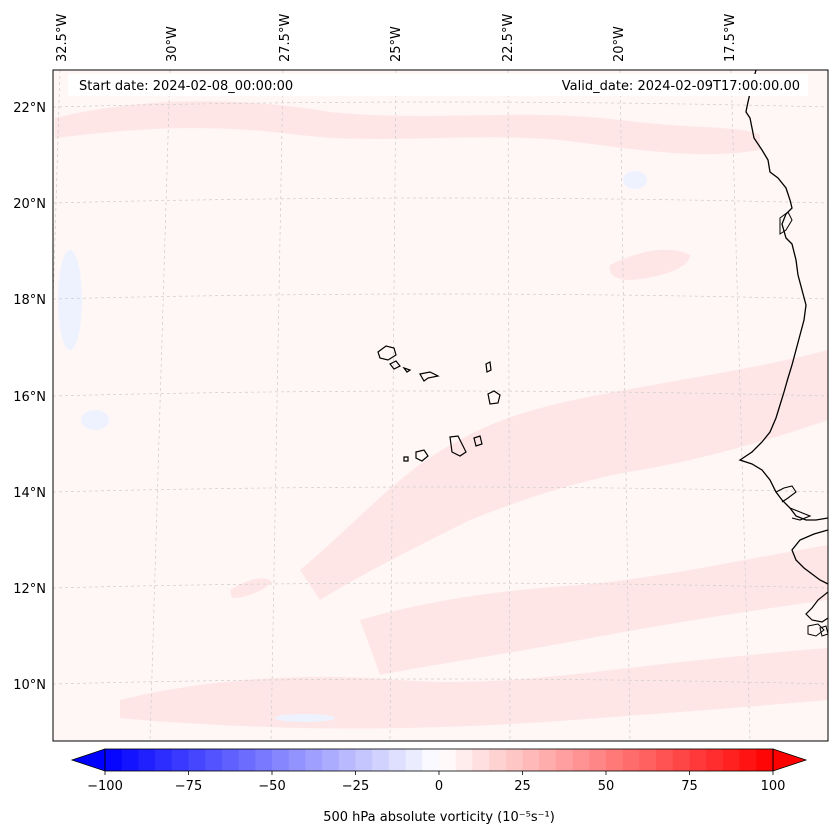 The height and width of the screenshot is (839, 837). Describe the element at coordinates (29, 204) in the screenshot. I see `lat-label-20n: 20°N` at that location.